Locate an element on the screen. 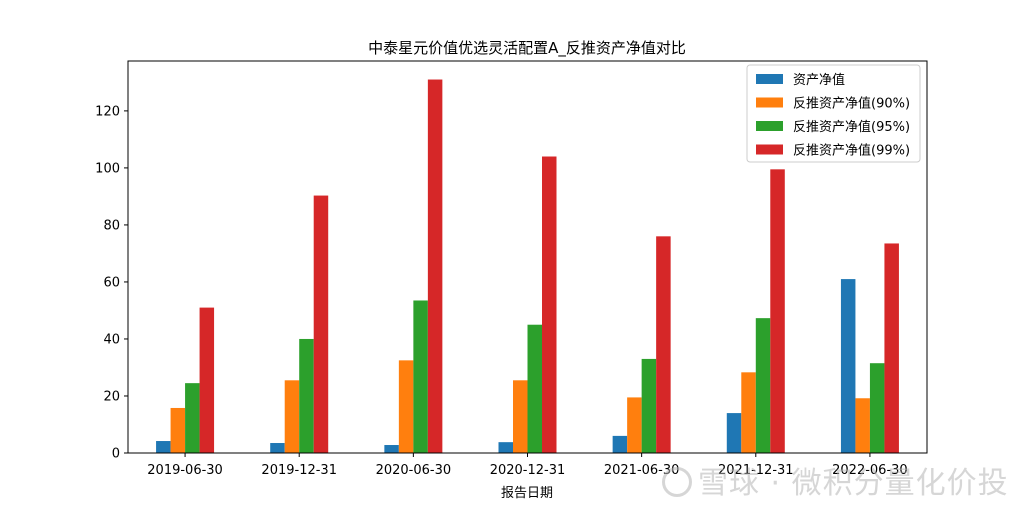  legend-label: 反推资产净值(90%) is located at coordinates (851, 104).